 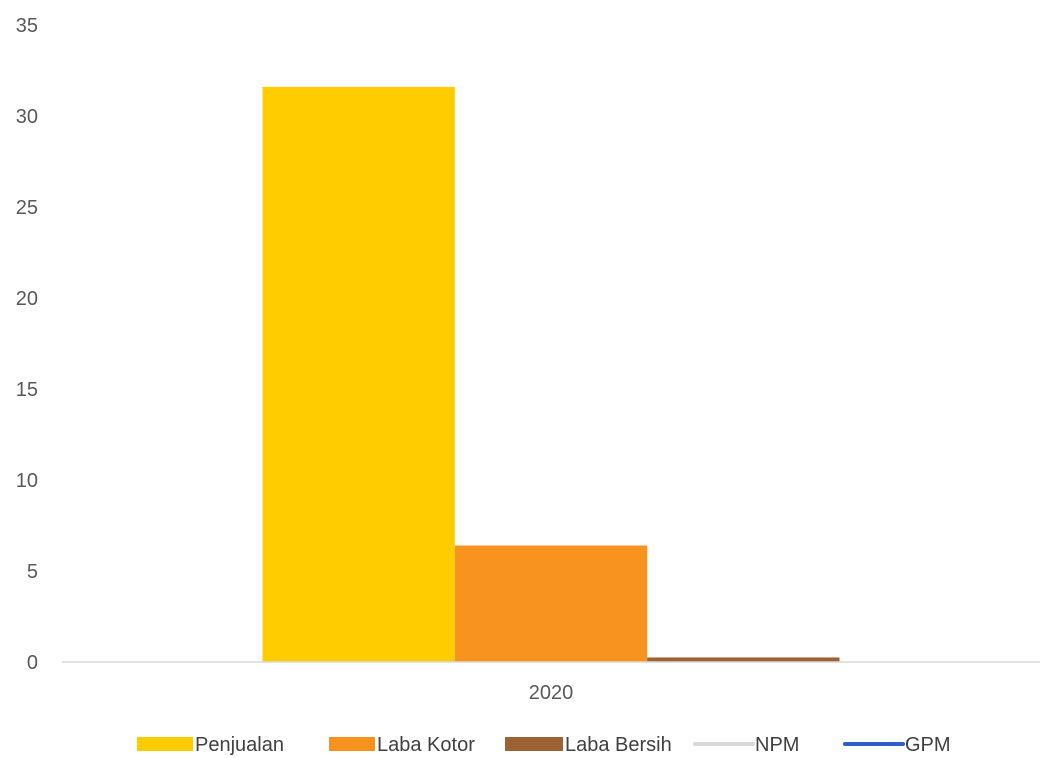 What do you see at coordinates (32, 572) in the screenshot?
I see `y-tick-label: 5` at bounding box center [32, 572].